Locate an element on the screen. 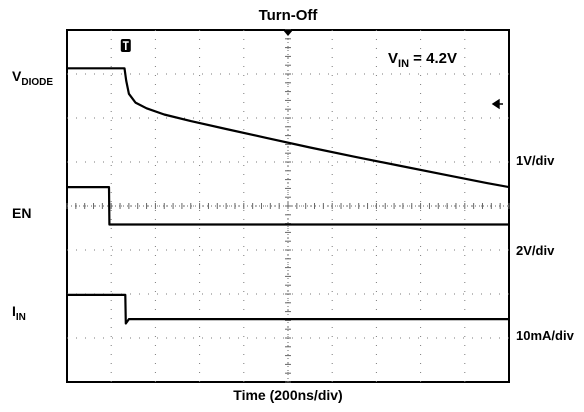 This screenshot has width=584, height=412. en-trace is located at coordinates (288, 206).